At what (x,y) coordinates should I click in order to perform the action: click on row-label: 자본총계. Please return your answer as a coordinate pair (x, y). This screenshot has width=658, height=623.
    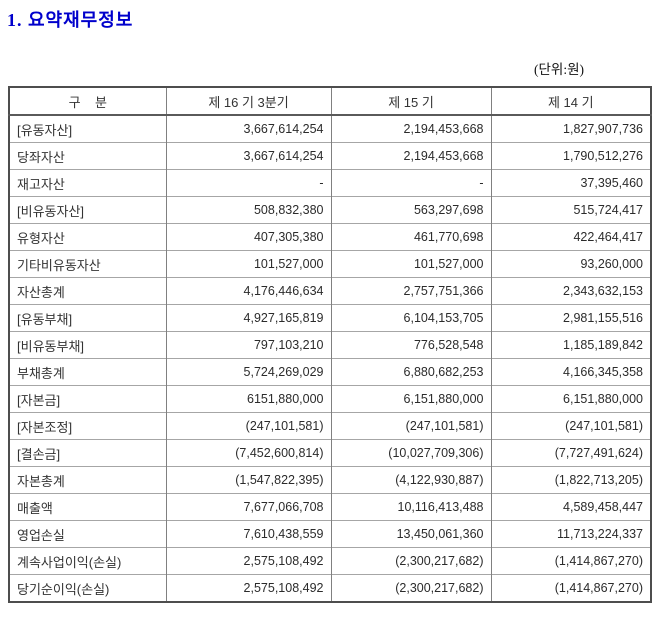
    Looking at the image, I should click on (87, 480).